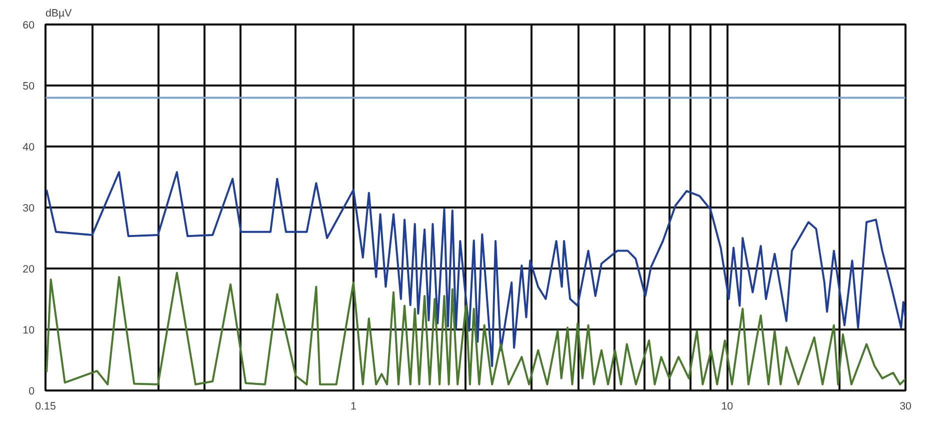 The height and width of the screenshot is (421, 933). What do you see at coordinates (727, 406) in the screenshot?
I see `x-tick-label: 10` at bounding box center [727, 406].